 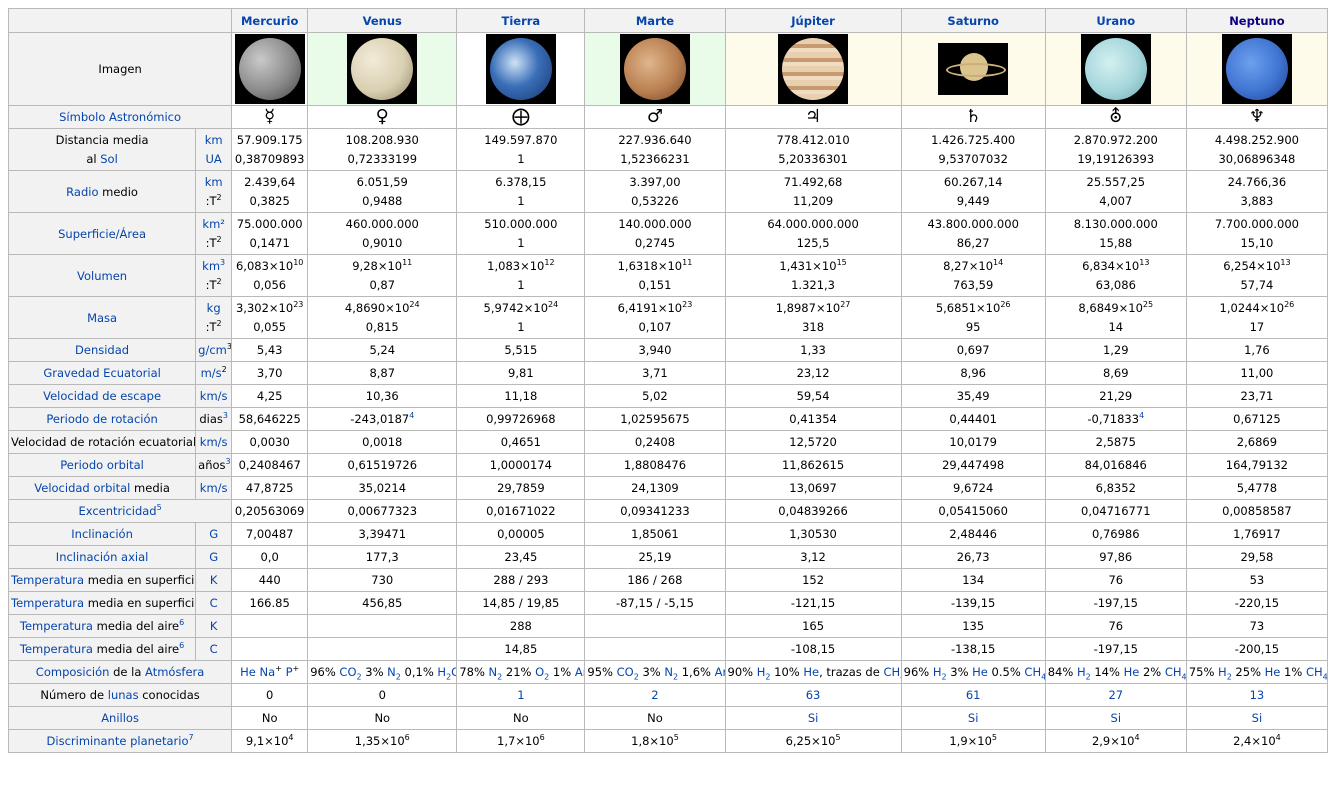 I want to click on volumen-marte: 1,6318×1011 0,151, so click(x=655, y=275).